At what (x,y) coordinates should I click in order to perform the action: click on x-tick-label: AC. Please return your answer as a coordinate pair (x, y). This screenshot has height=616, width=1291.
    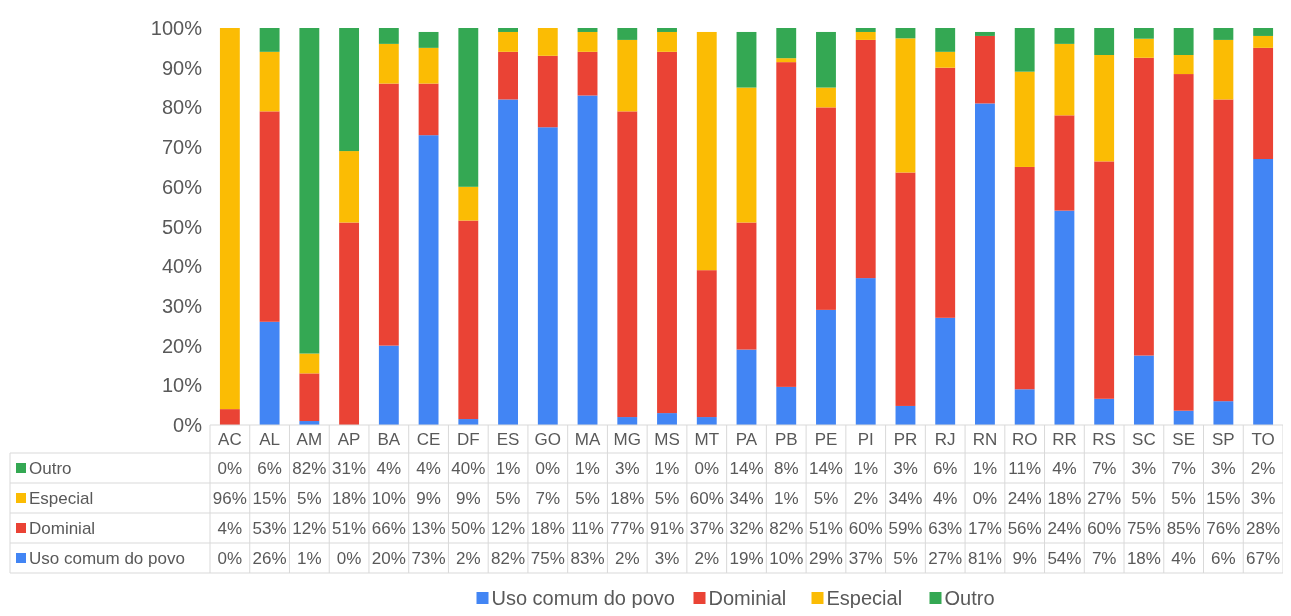
    Looking at the image, I should click on (230, 439).